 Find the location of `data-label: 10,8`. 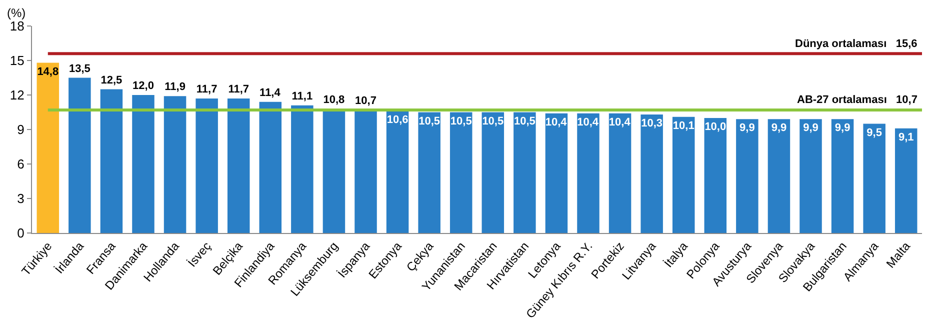

data-label: 10,8 is located at coordinates (334, 100).